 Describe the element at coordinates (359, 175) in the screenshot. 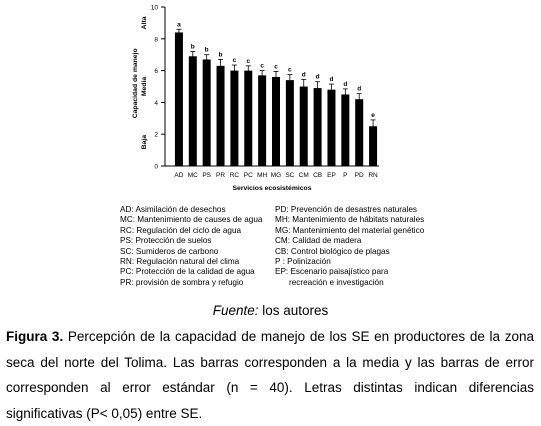

I see `x-tick-label: PD` at that location.